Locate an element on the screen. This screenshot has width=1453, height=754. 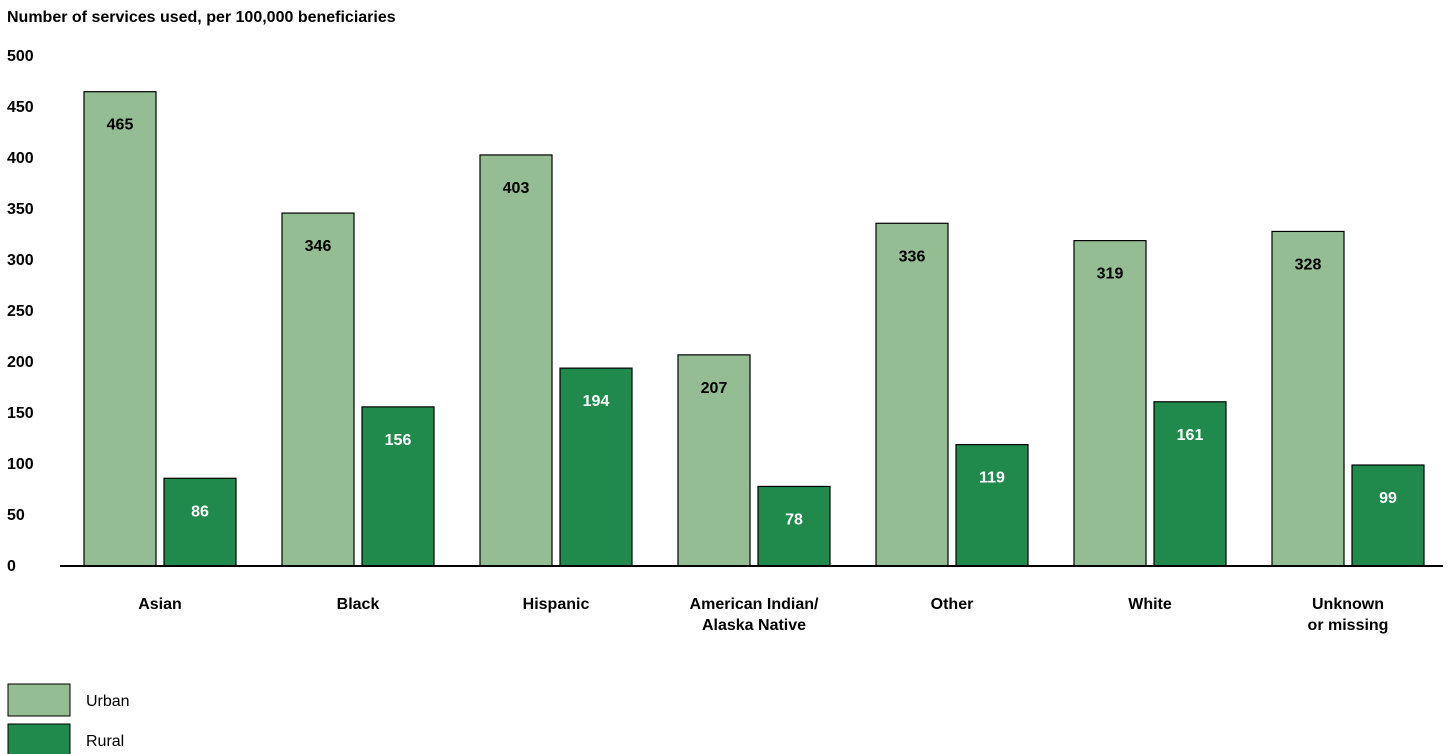
legend-swatch-urban is located at coordinates (39, 700).